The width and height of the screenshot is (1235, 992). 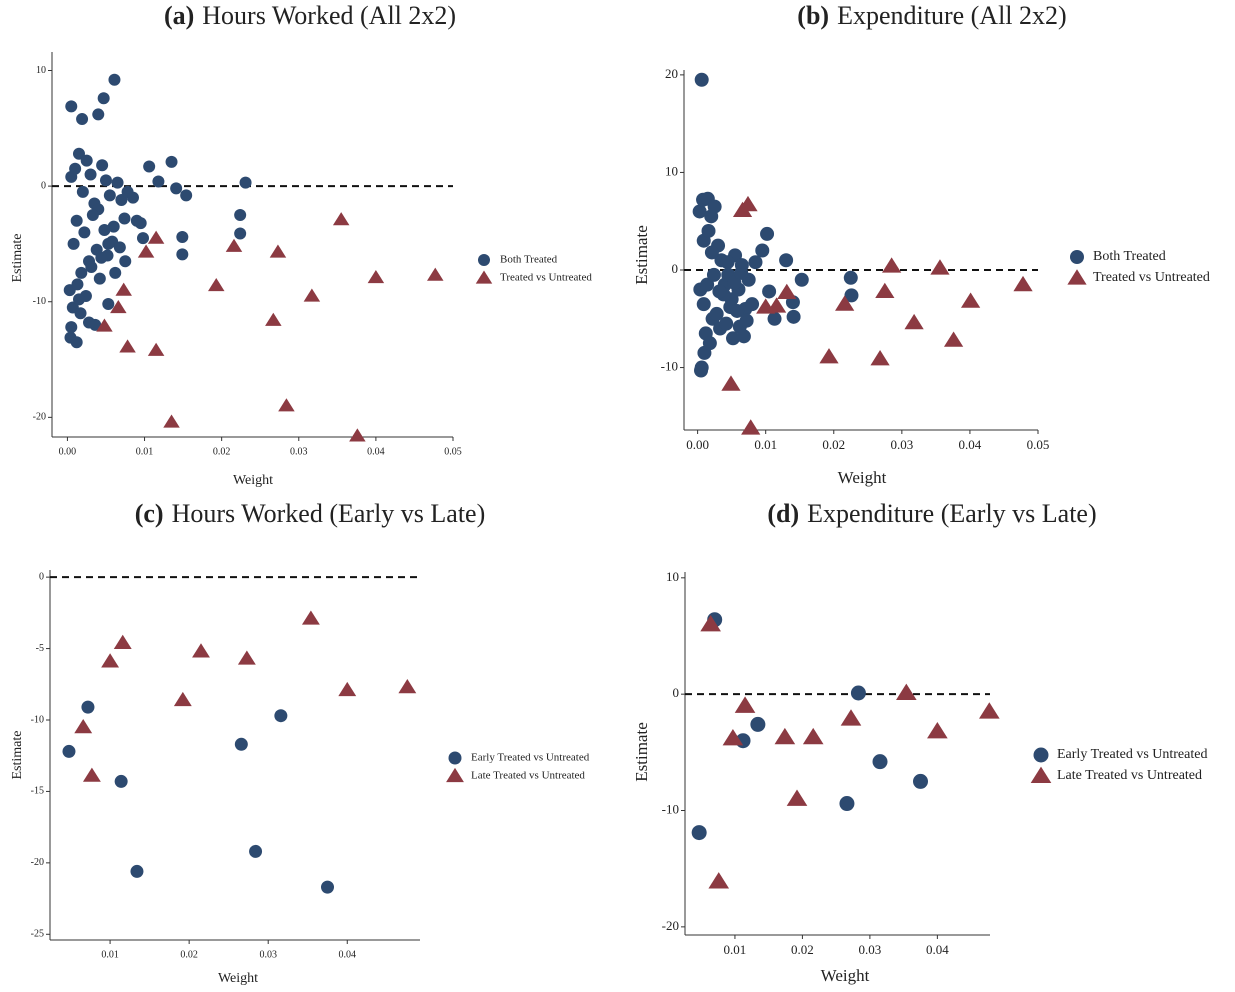 What do you see at coordinates (901, 444) in the screenshot?
I see `x-tick-label: 0.03` at bounding box center [901, 444].